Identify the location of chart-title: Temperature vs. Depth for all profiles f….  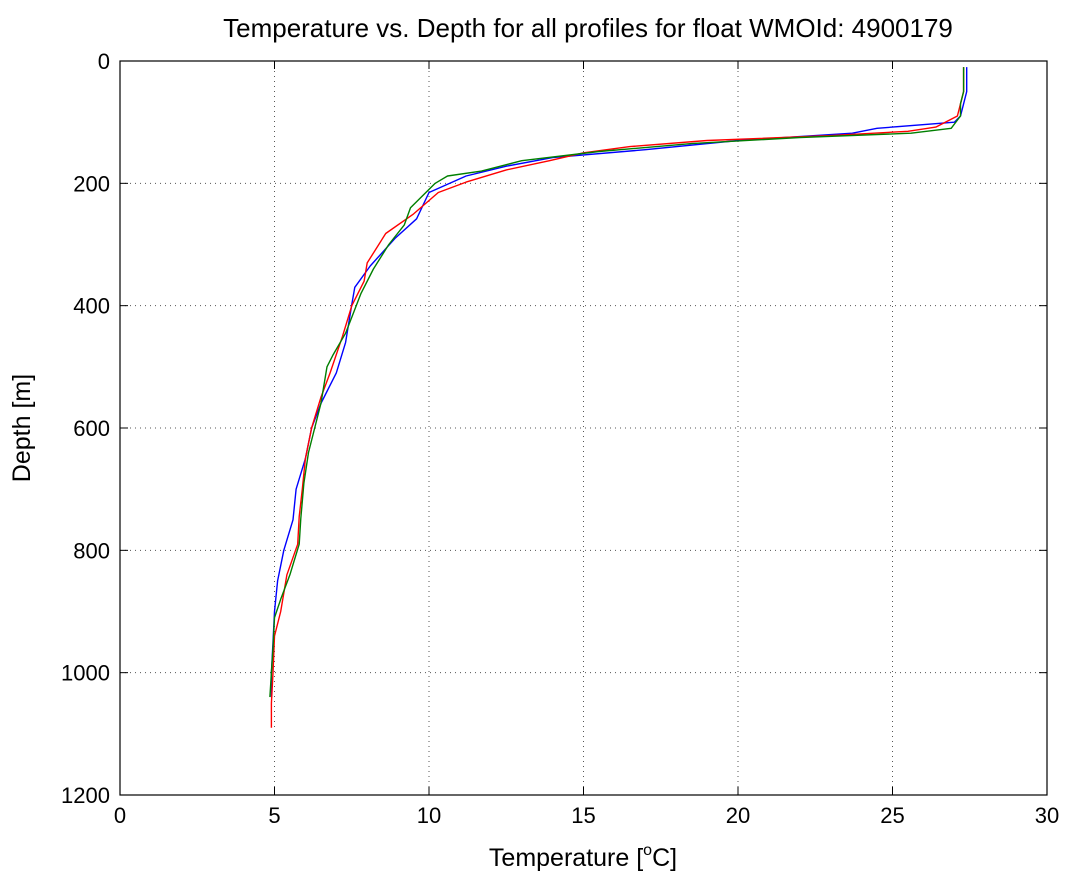
(588, 28).